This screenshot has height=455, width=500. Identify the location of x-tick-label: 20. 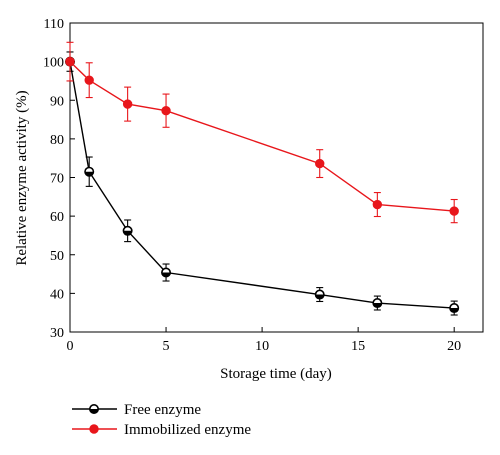
(454, 346).